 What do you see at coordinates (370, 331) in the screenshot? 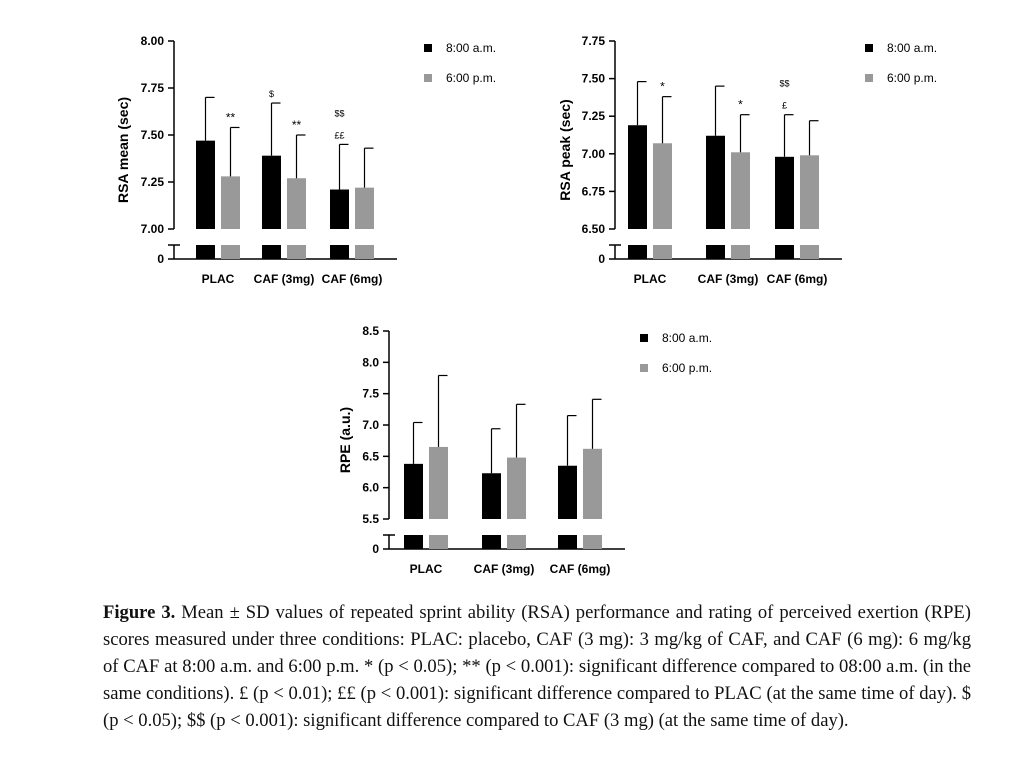
I see `chart3-y-tick-label: 8.5` at bounding box center [370, 331].